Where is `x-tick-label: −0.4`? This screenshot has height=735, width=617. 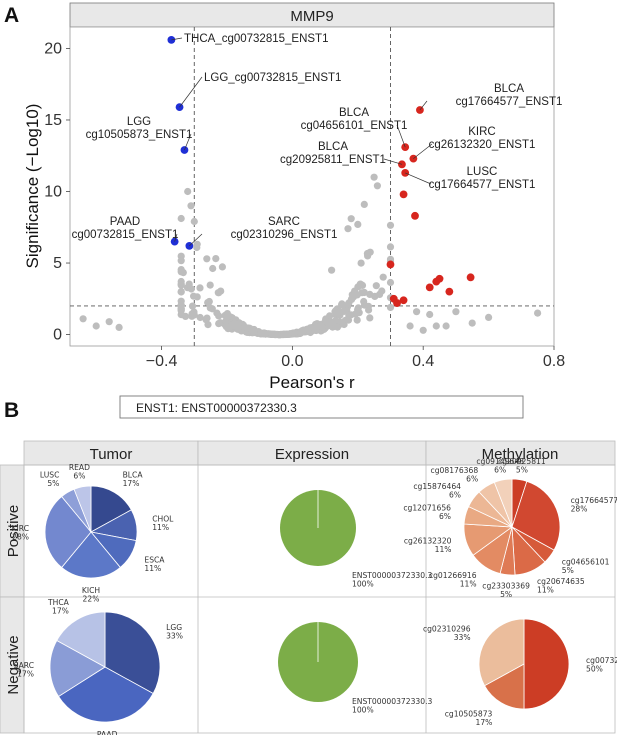
x-tick-label: −0.4 is located at coordinates (162, 361).